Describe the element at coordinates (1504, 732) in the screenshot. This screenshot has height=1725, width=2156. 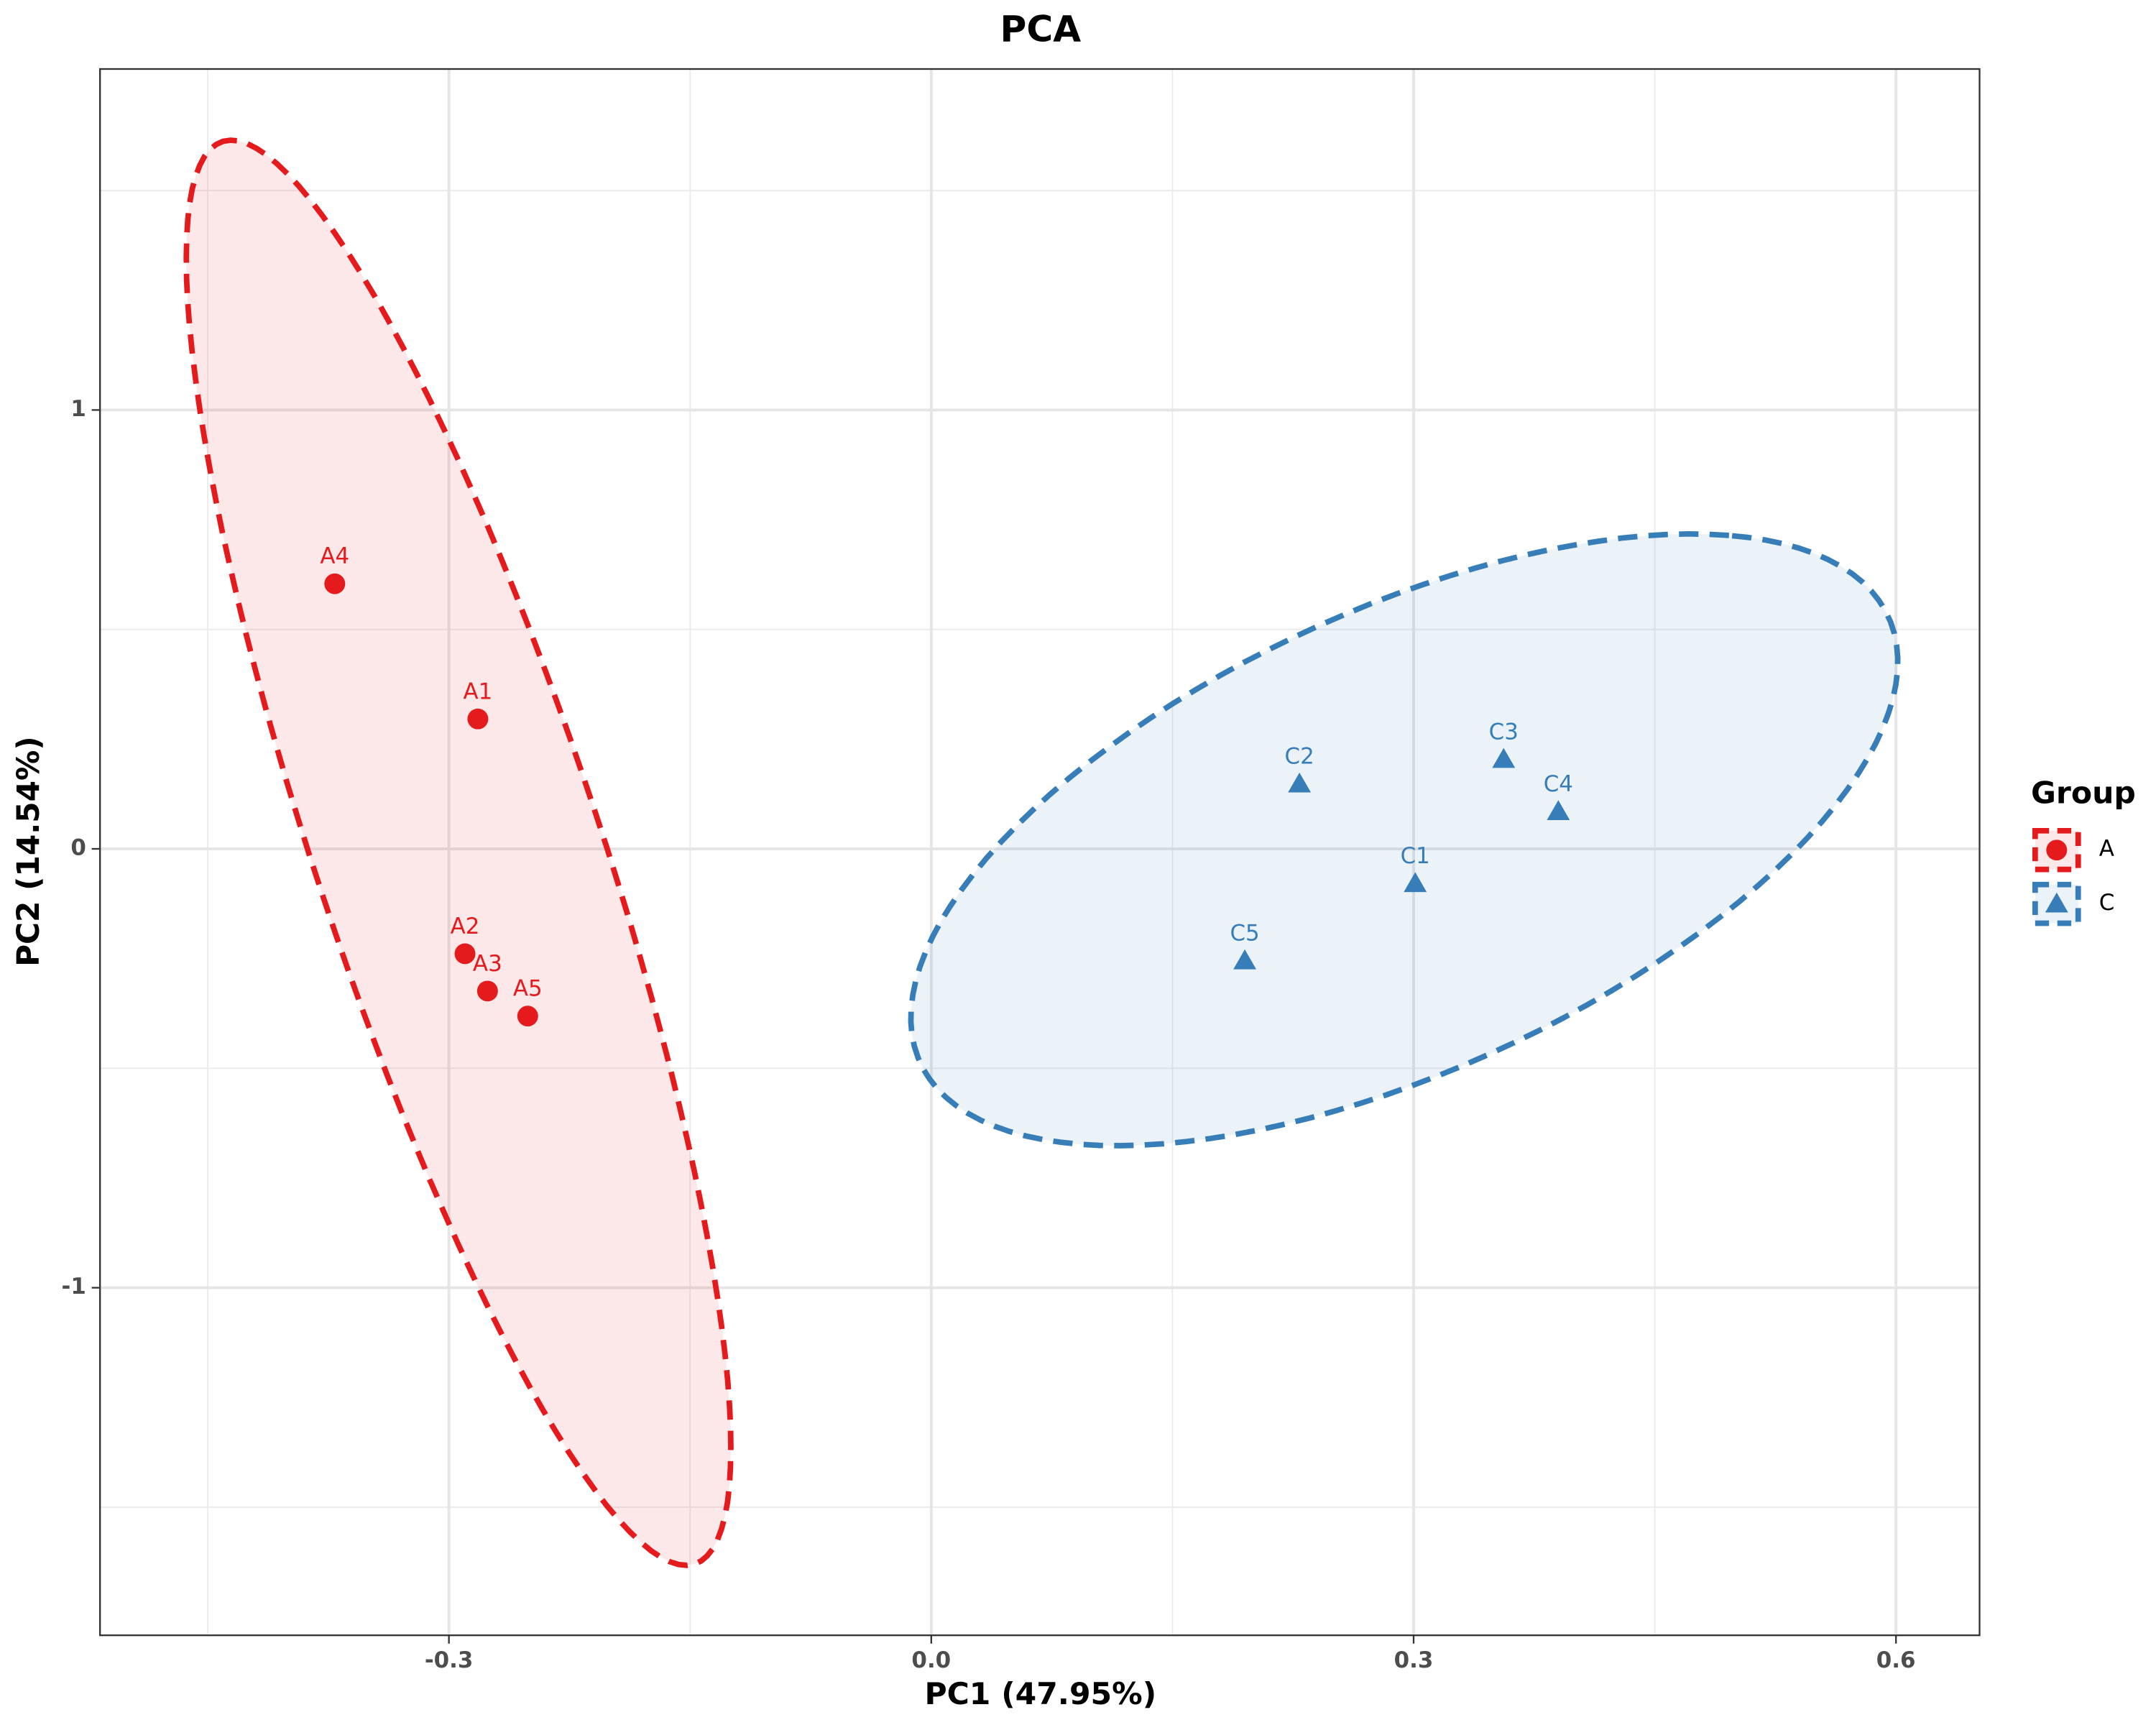
I see `point-label: C3` at that location.